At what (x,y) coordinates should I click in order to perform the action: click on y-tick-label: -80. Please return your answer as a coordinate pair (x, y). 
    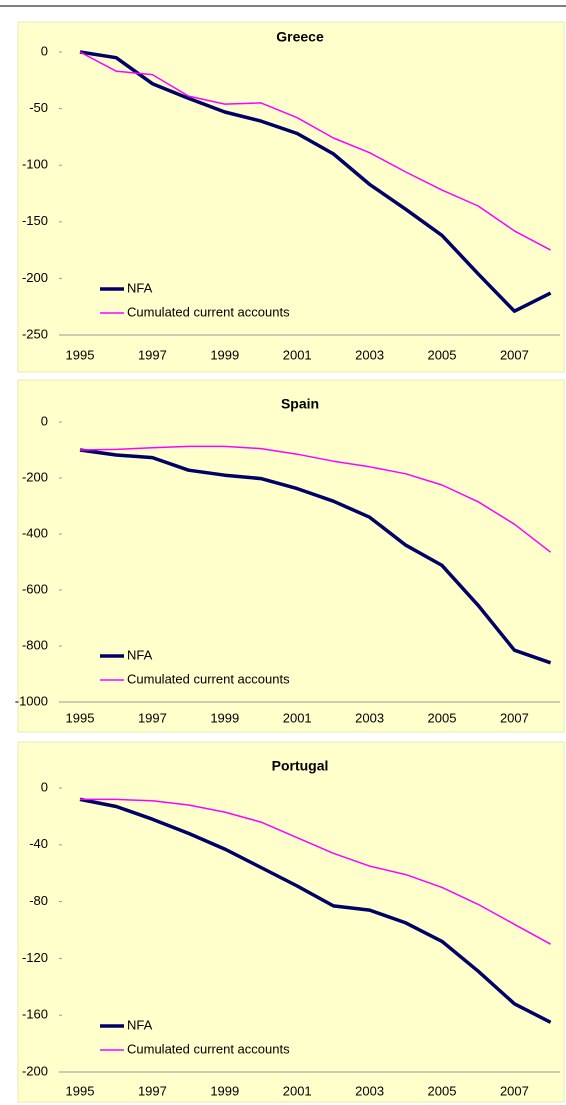
    Looking at the image, I should click on (38, 900).